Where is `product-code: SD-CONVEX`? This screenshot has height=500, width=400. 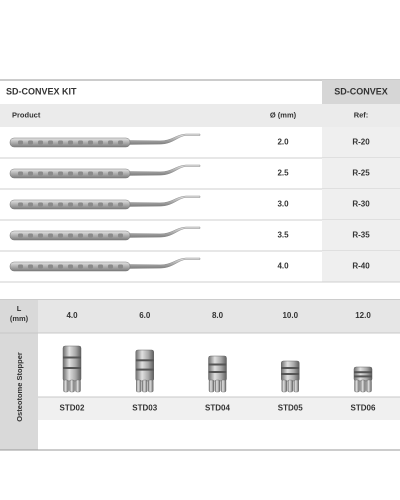 product-code: SD-CONVEX is located at coordinates (361, 91).